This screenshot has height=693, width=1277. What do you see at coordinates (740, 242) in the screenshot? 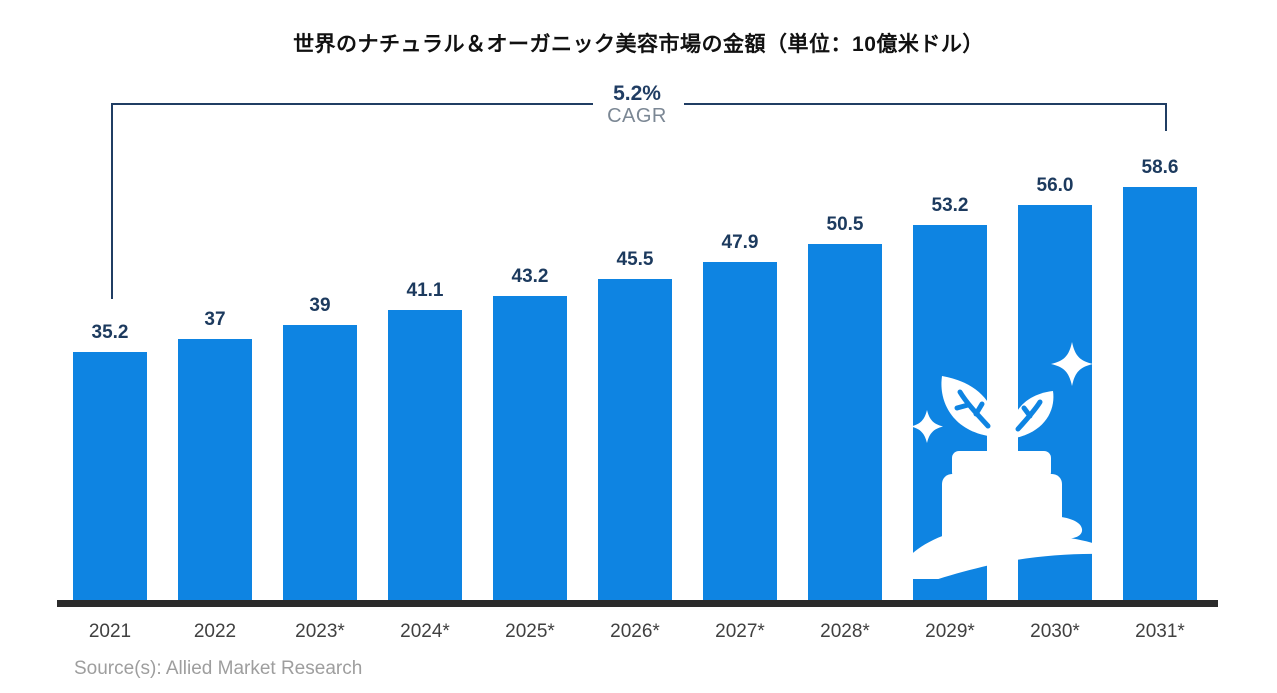
I see `bar-value-label: 47.9` at bounding box center [740, 242].